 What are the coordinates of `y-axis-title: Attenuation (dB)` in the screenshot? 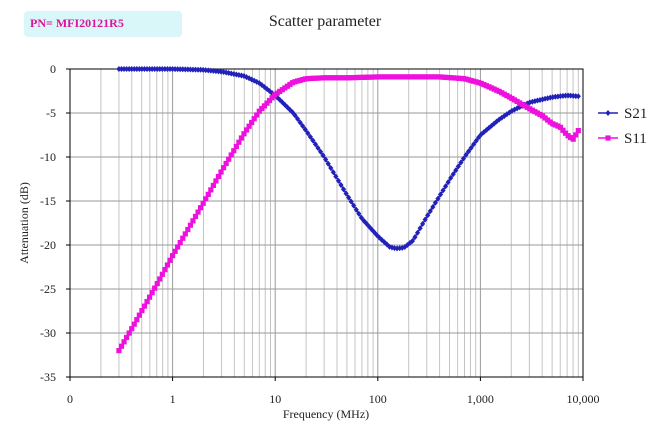 It's located at (24, 223).